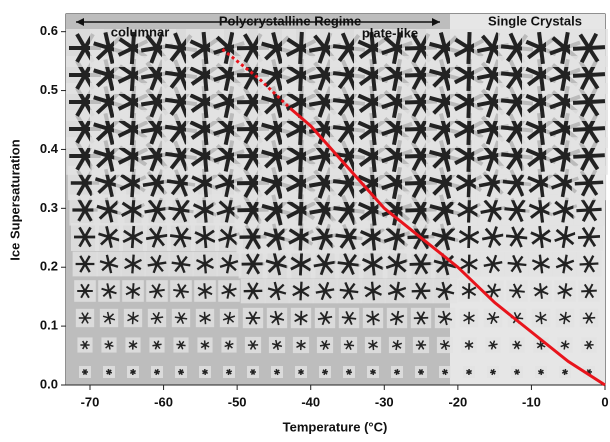 The height and width of the screenshot is (442, 610). Describe the element at coordinates (384, 401) in the screenshot. I see `x-tick-label: -30` at that location.